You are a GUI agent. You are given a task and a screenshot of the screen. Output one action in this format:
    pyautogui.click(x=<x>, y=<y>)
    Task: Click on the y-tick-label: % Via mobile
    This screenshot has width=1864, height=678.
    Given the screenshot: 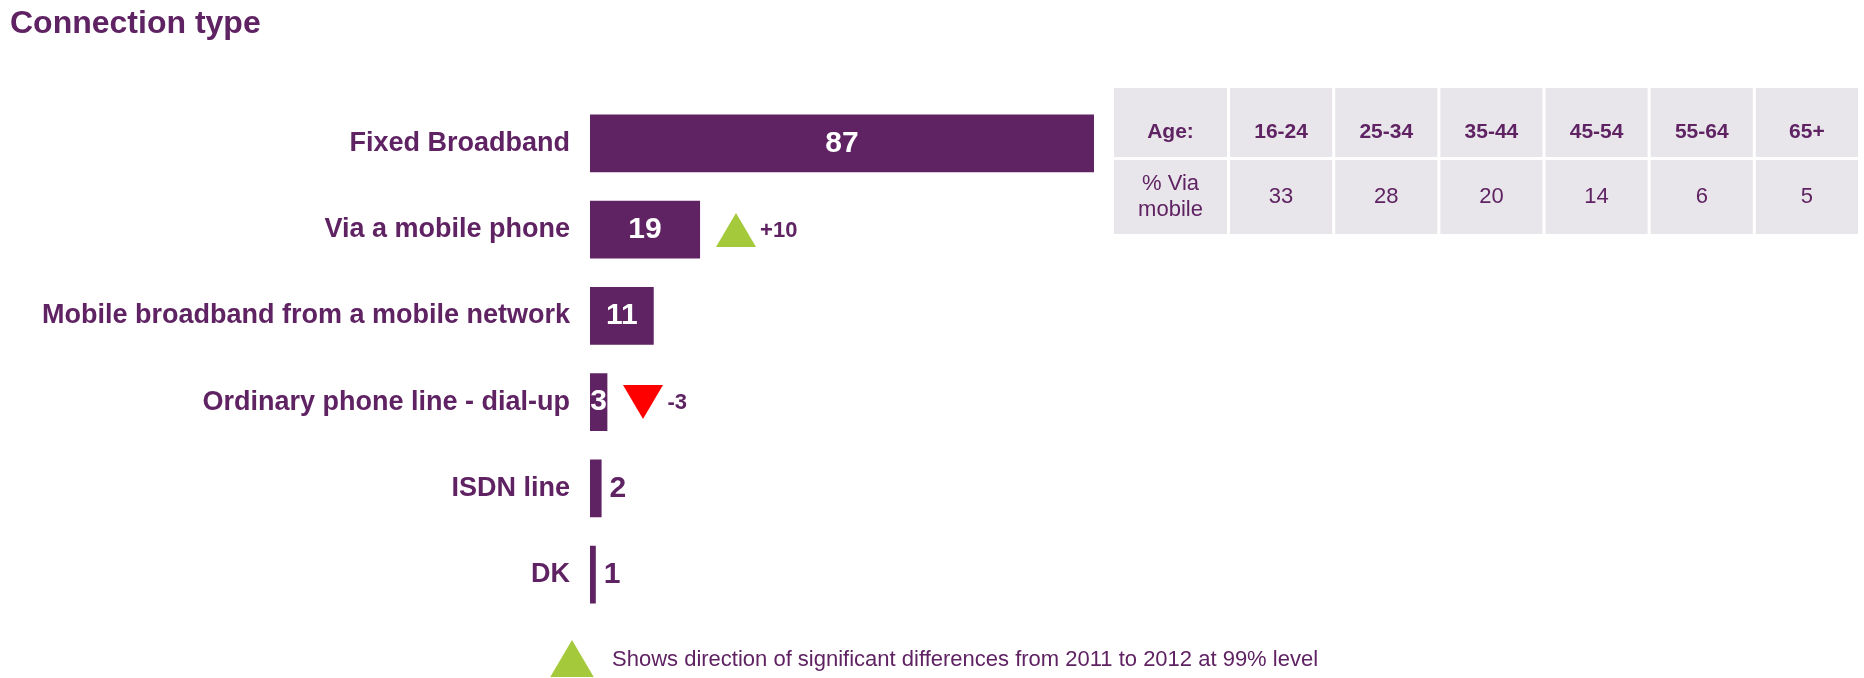 What is the action you would take?
    pyautogui.click(x=1170, y=196)
    